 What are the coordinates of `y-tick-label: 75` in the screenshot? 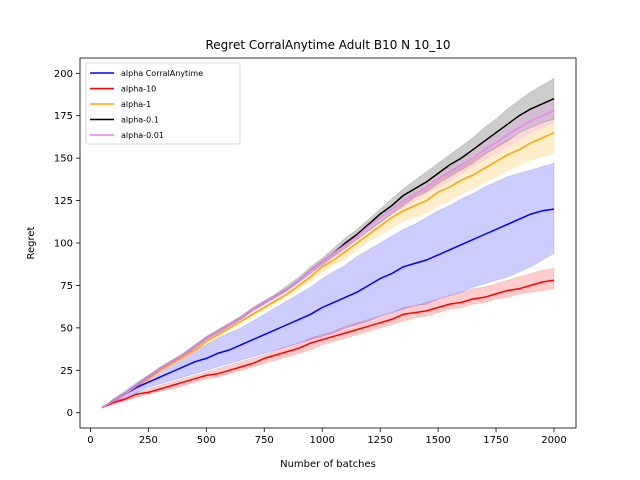 It's located at (66, 286).